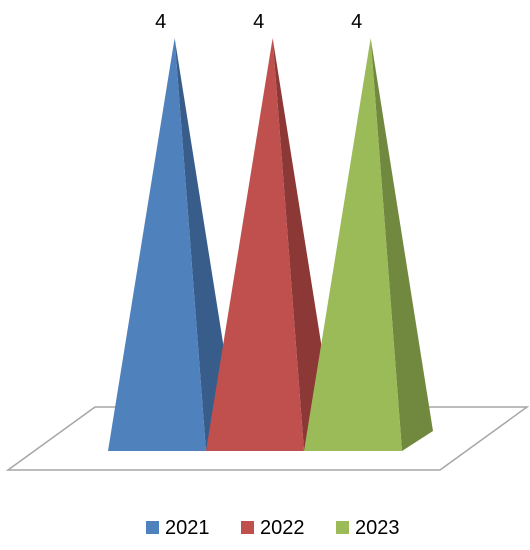  I want to click on data-label-2021: 4, so click(160, 22).